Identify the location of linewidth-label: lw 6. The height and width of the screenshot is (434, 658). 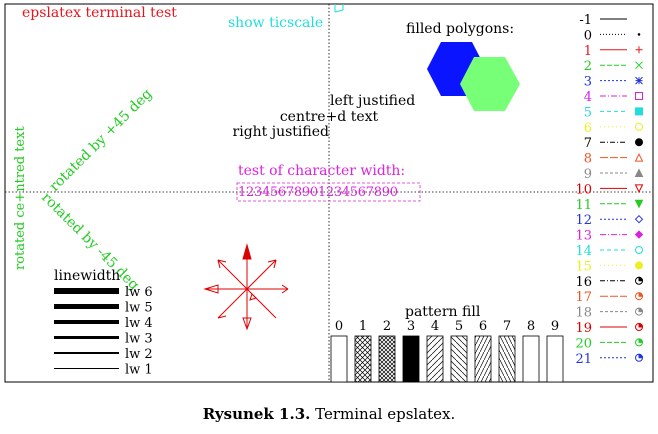
(139, 292).